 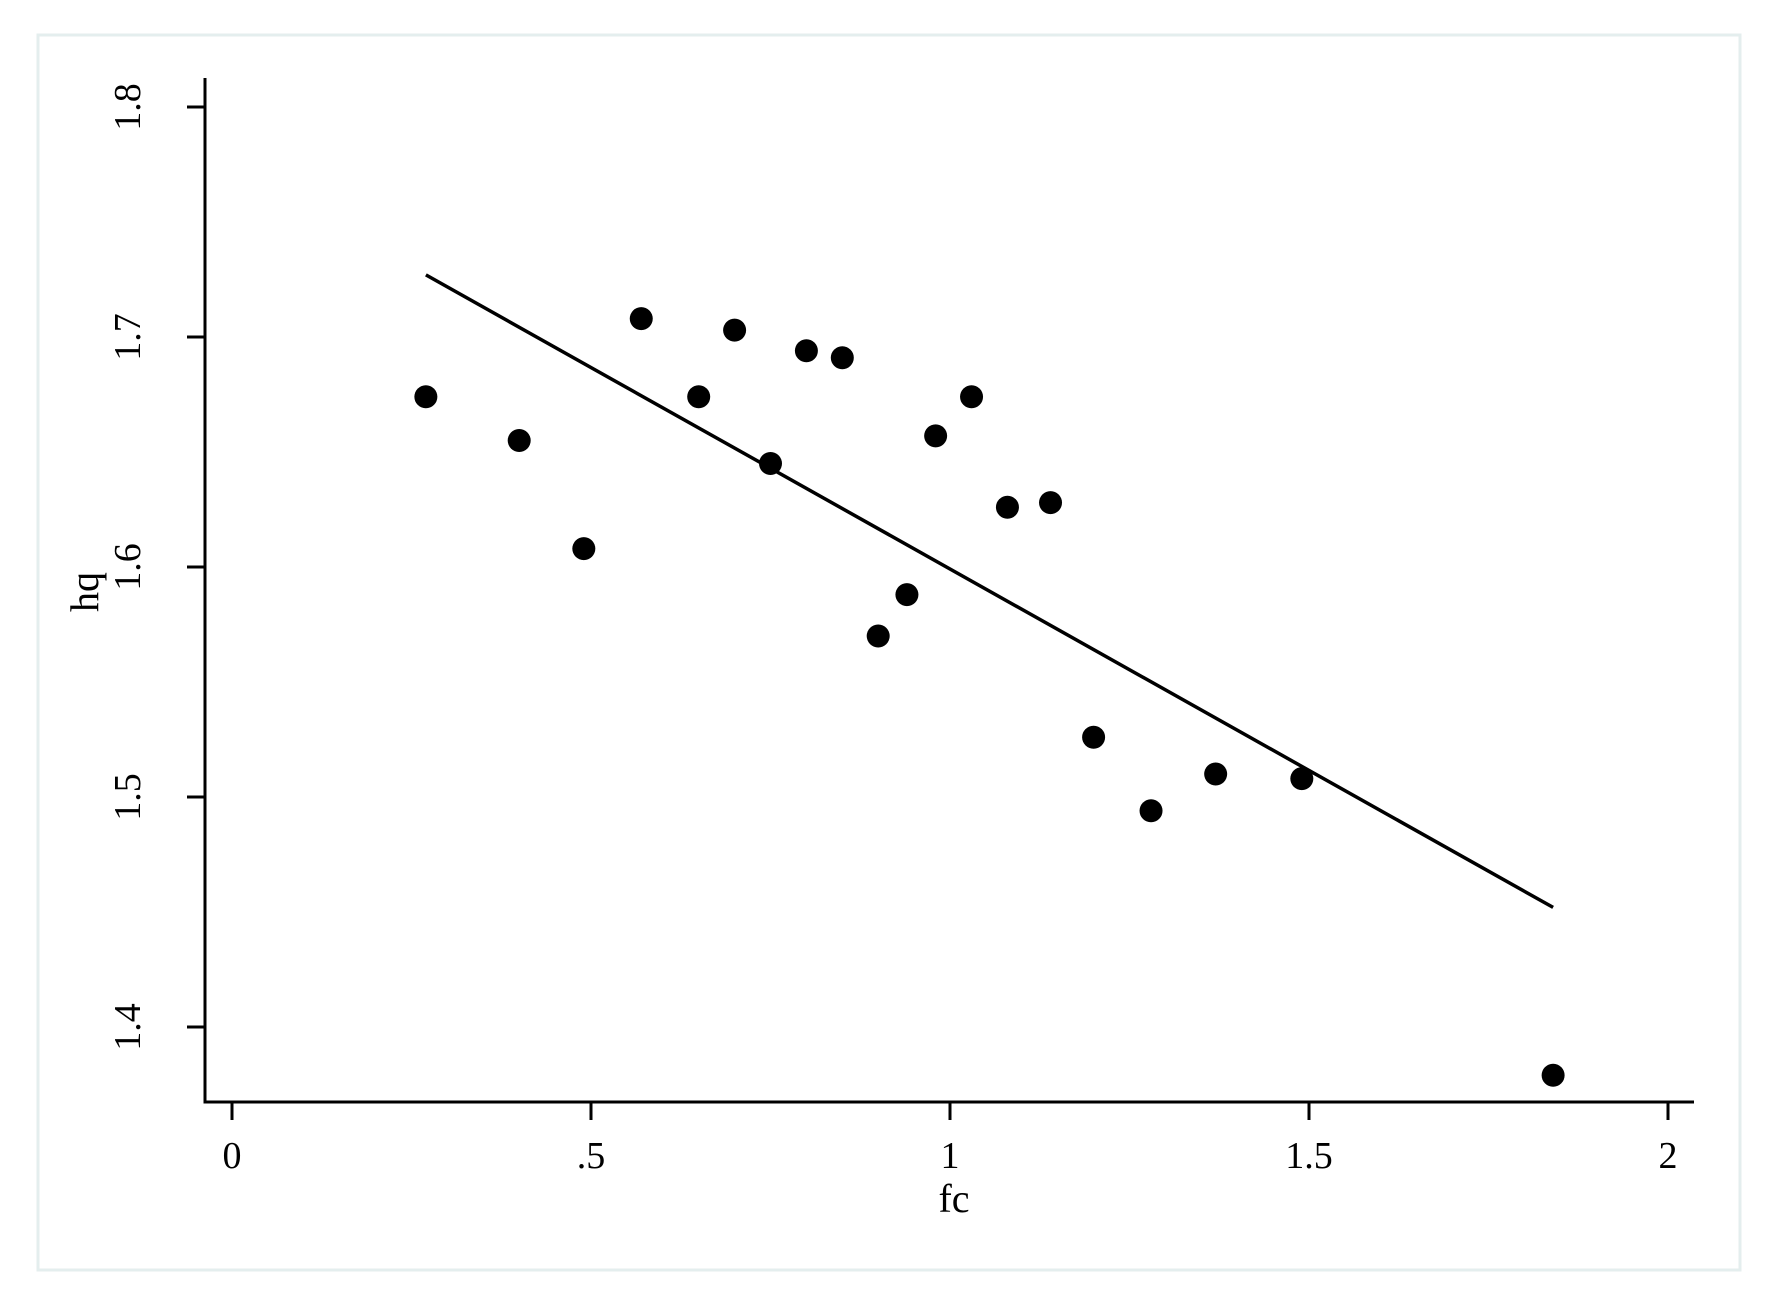 What do you see at coordinates (128, 337) in the screenshot?
I see `y-tick-label-3: 1.7` at bounding box center [128, 337].